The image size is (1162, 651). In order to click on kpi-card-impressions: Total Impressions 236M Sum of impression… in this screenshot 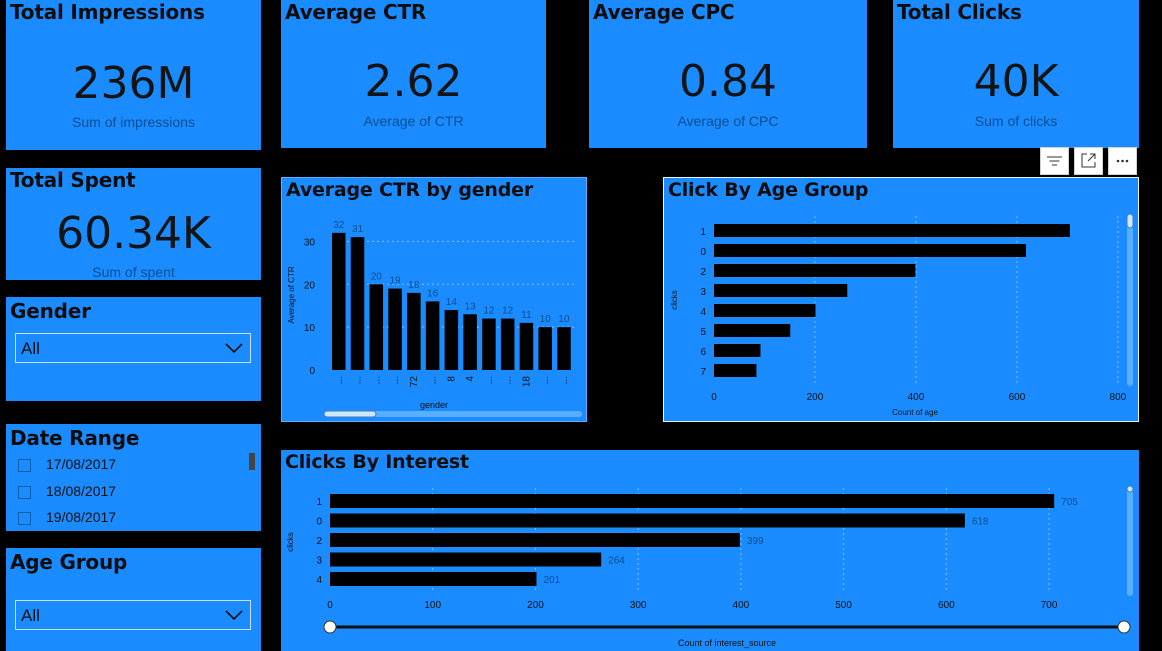, I will do `click(133, 75)`.